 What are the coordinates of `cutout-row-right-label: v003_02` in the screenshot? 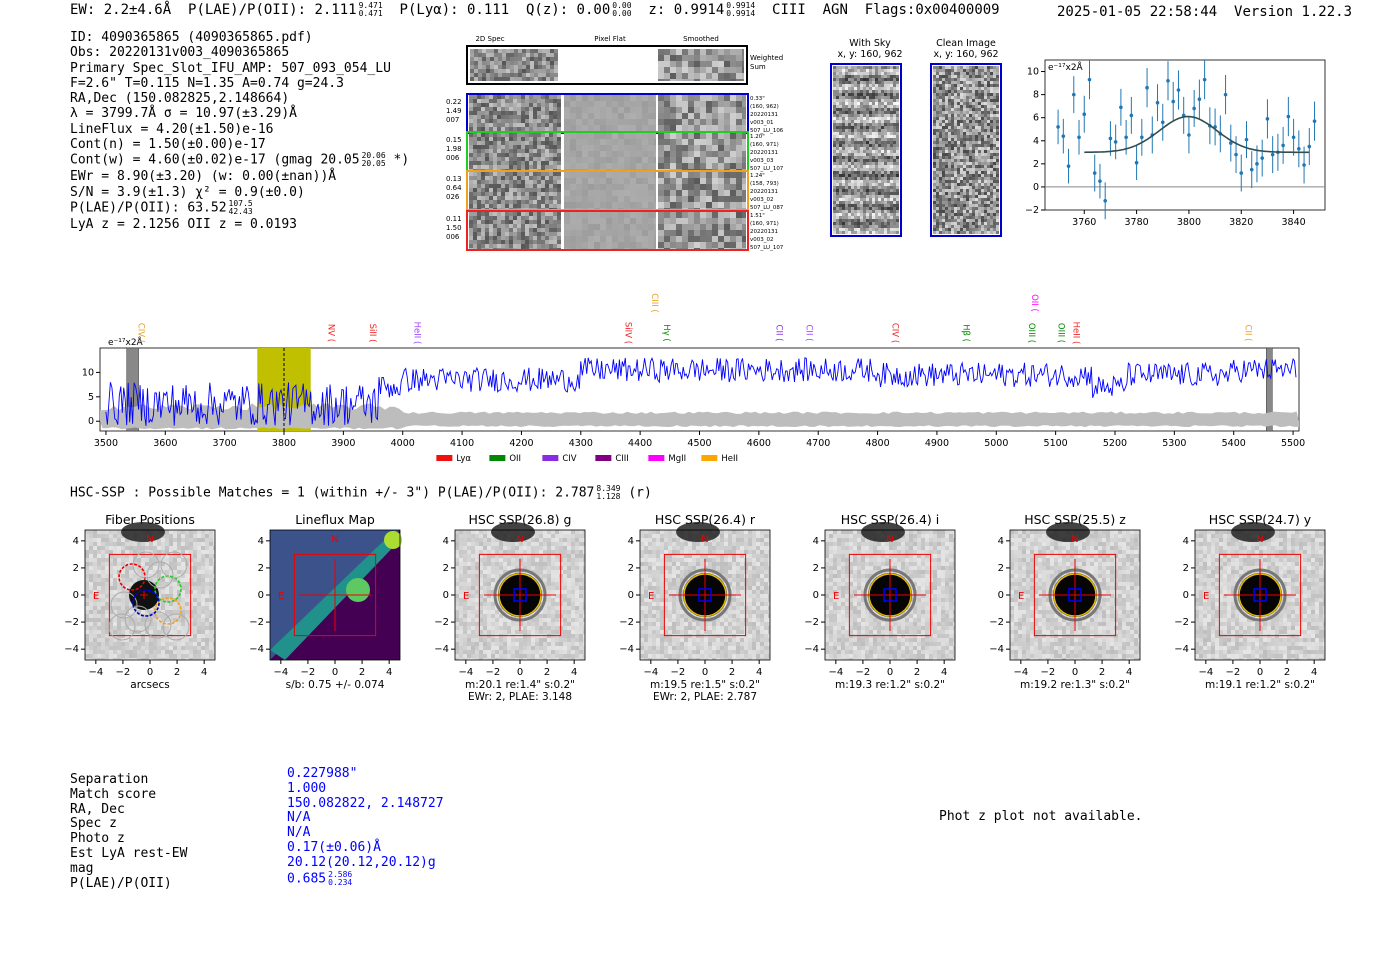 It's located at (762, 240).